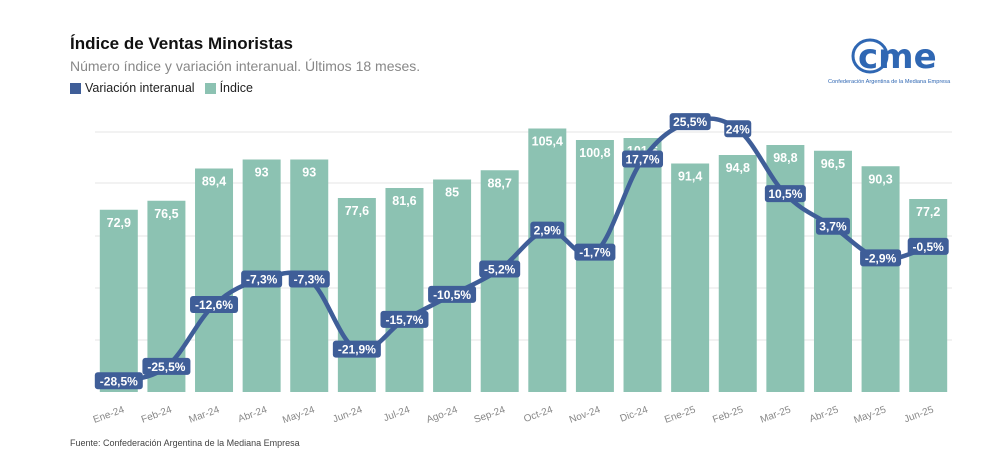 This screenshot has width=1007, height=474. What do you see at coordinates (75, 88) in the screenshot?
I see `legend-swatch-variacion` at bounding box center [75, 88].